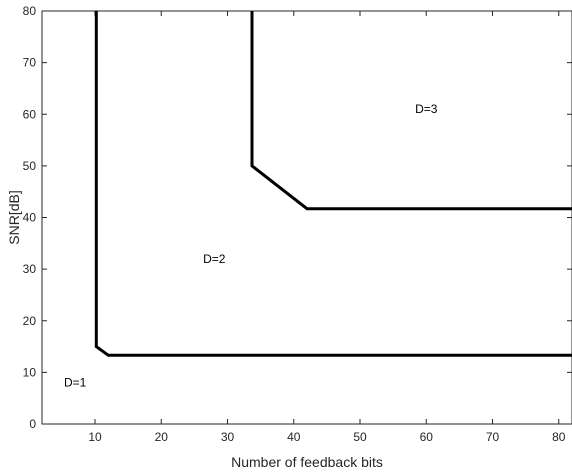 The height and width of the screenshot is (472, 572). I want to click on x-tick-label: 30, so click(228, 437).